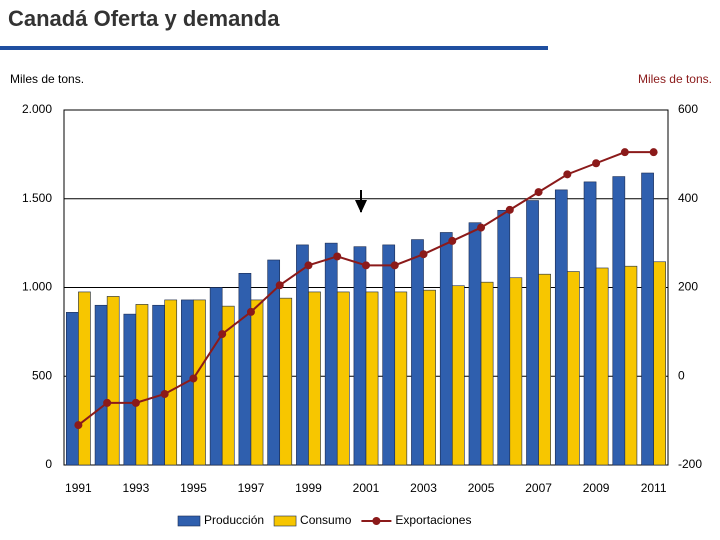  Describe the element at coordinates (596, 488) in the screenshot. I see `x-tick-label: 2009` at that location.